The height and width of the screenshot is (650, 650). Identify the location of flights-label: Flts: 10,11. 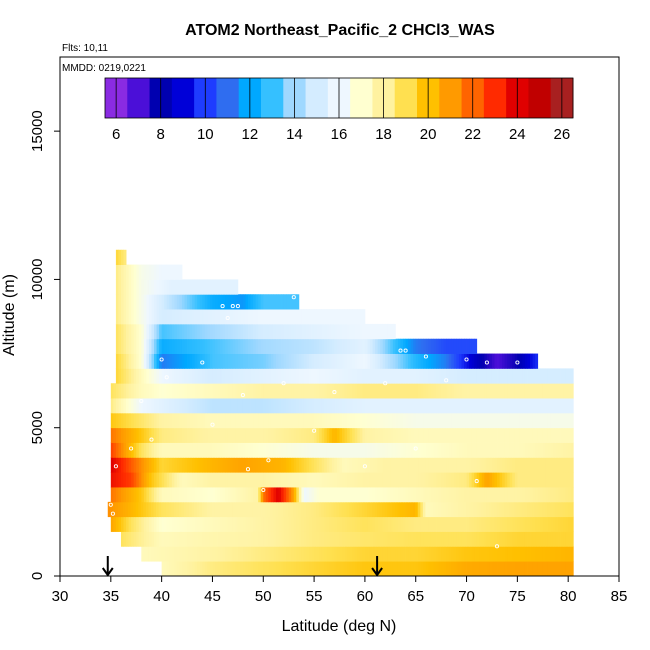
(85, 48).